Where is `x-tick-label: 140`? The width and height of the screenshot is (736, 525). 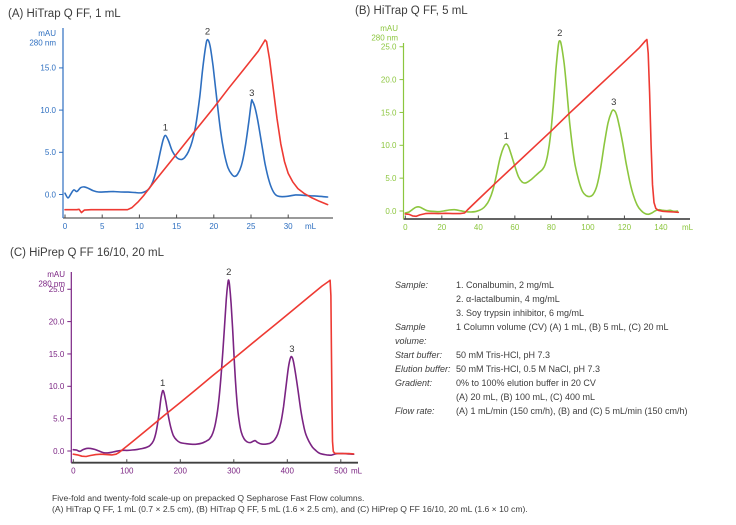
x-tick-label: 140 is located at coordinates (661, 227).